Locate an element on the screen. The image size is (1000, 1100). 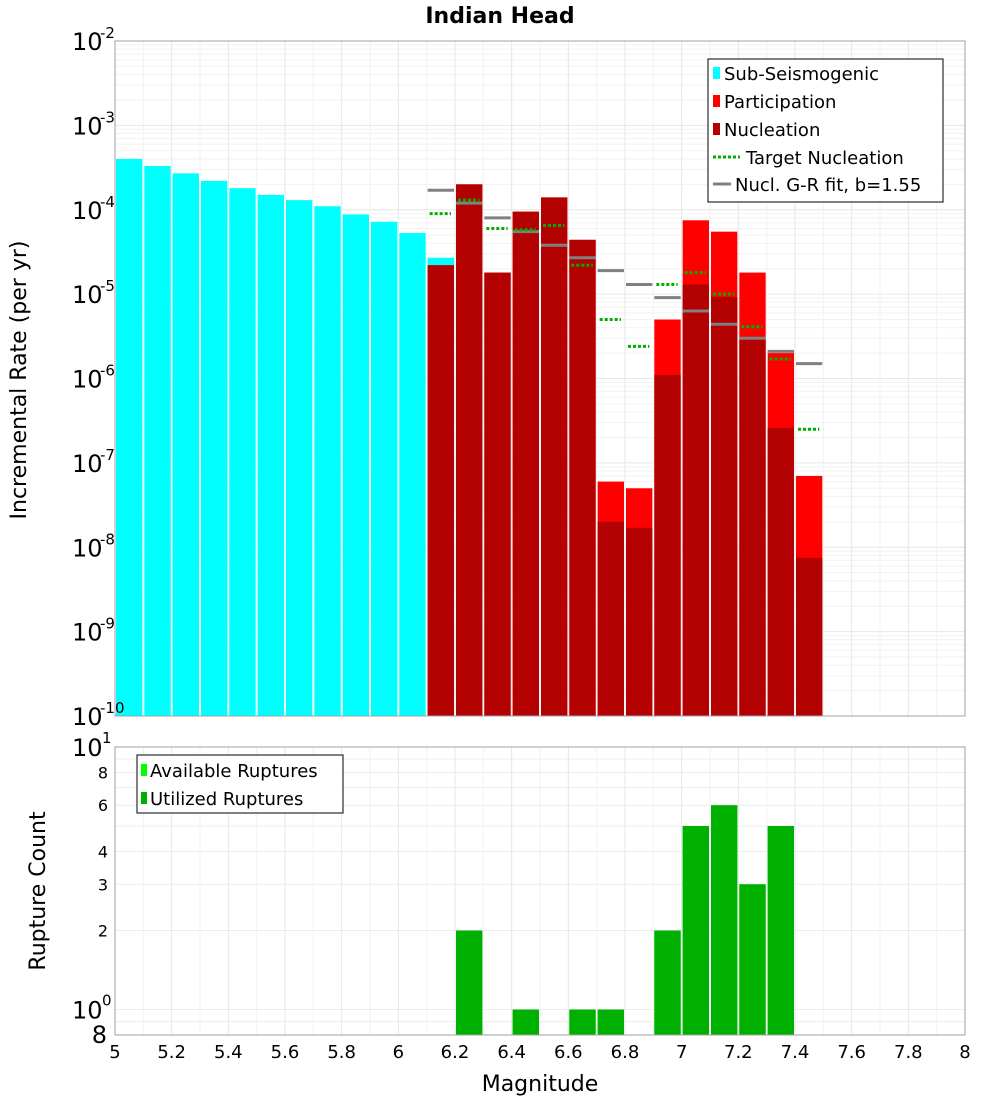
bottom-y-tick-exponent: 1 is located at coordinates (107, 738).